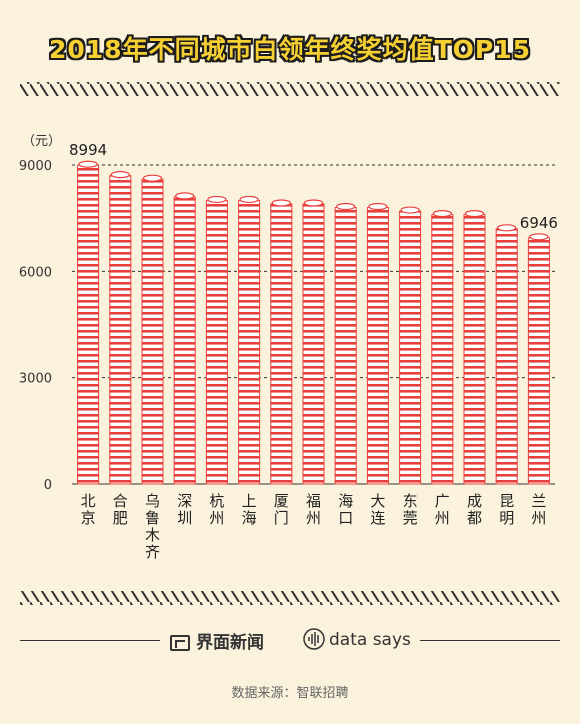 This screenshot has width=580, height=724. I want to click on y-tick-label: 3000, so click(35, 379).